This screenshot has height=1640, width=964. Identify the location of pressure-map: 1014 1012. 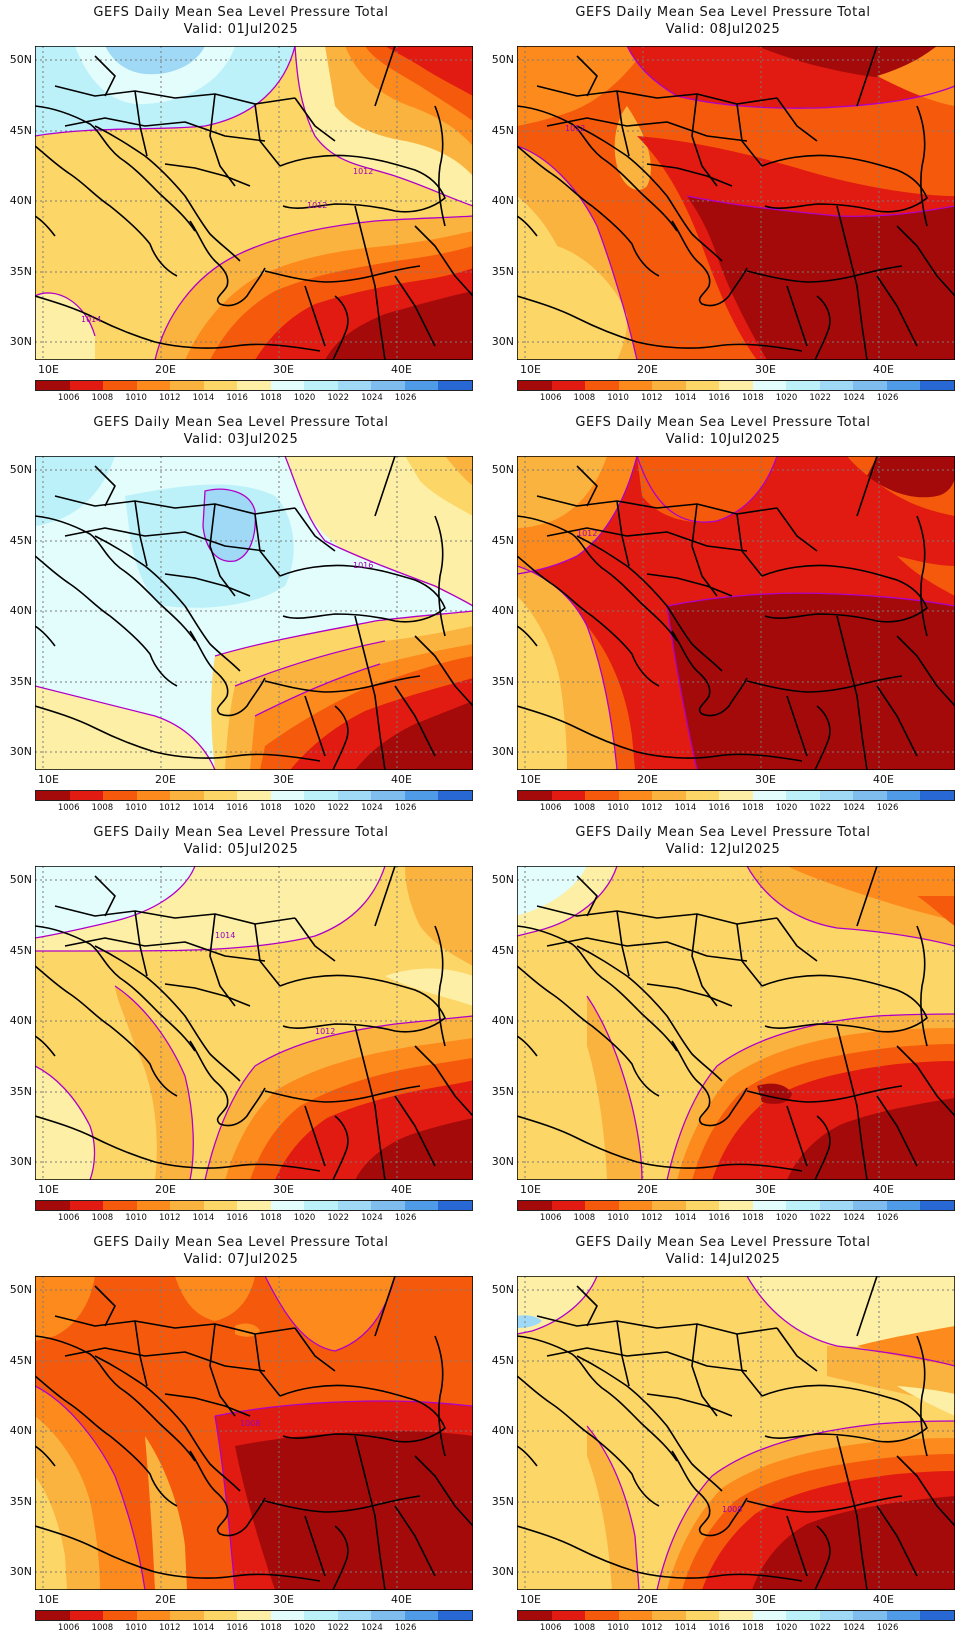
(254, 1023).